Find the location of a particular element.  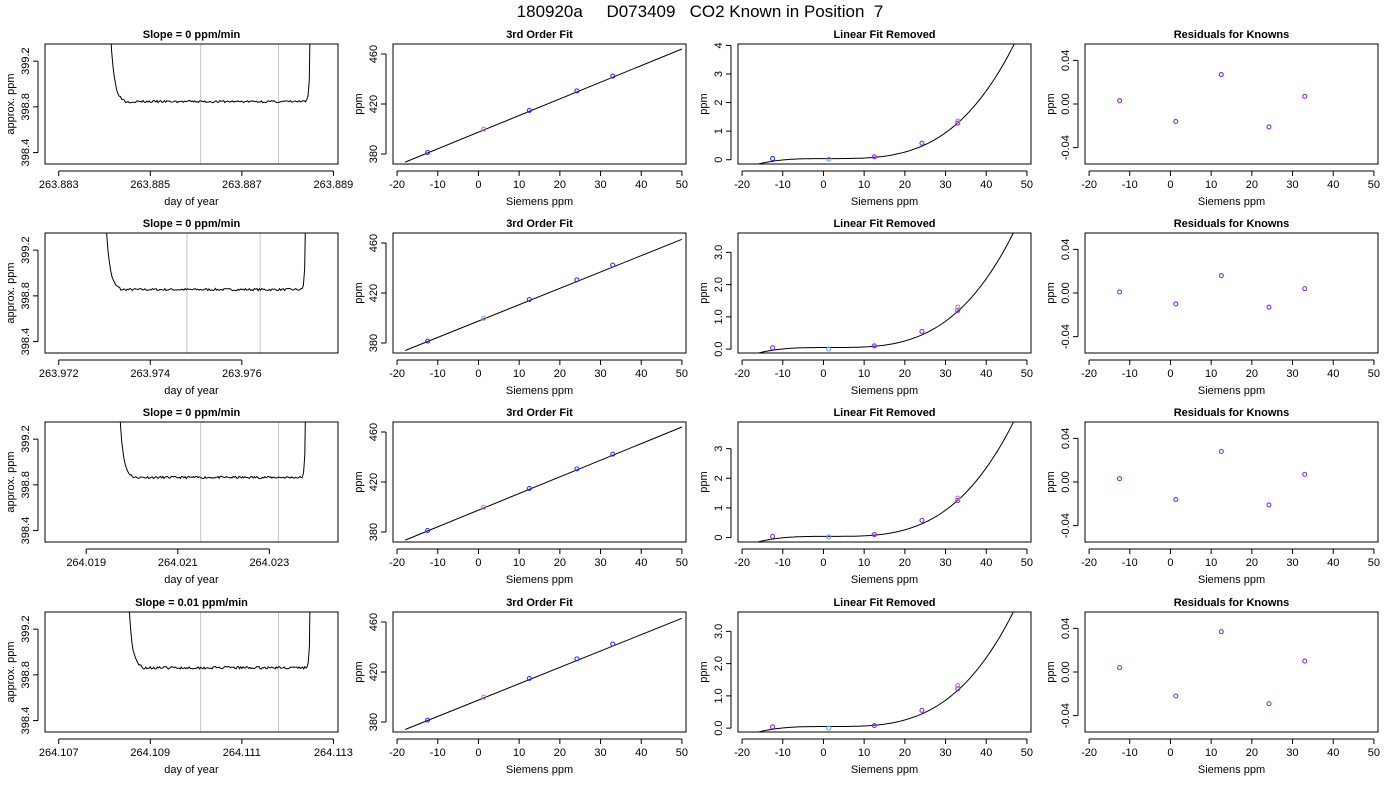

panel-title: Linear Fit Removed is located at coordinates (884, 224).